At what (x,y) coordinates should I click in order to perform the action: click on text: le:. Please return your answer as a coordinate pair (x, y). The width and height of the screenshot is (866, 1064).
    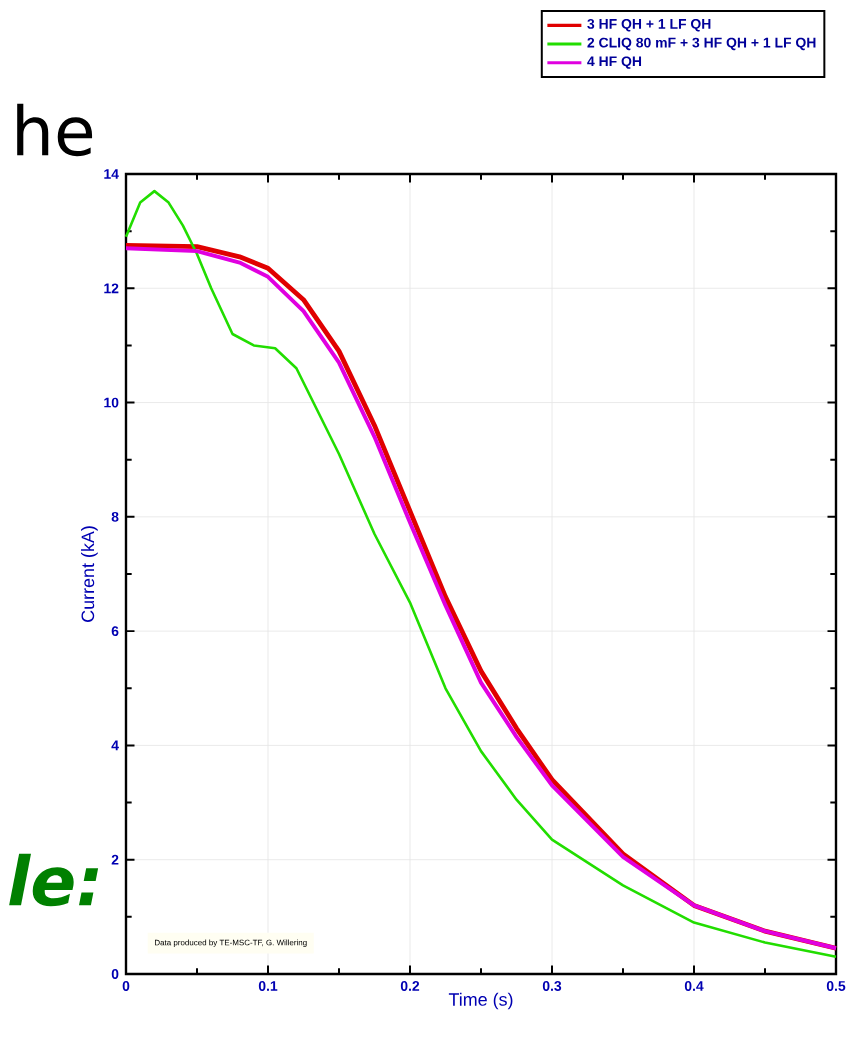
    Looking at the image, I should click on (54, 880).